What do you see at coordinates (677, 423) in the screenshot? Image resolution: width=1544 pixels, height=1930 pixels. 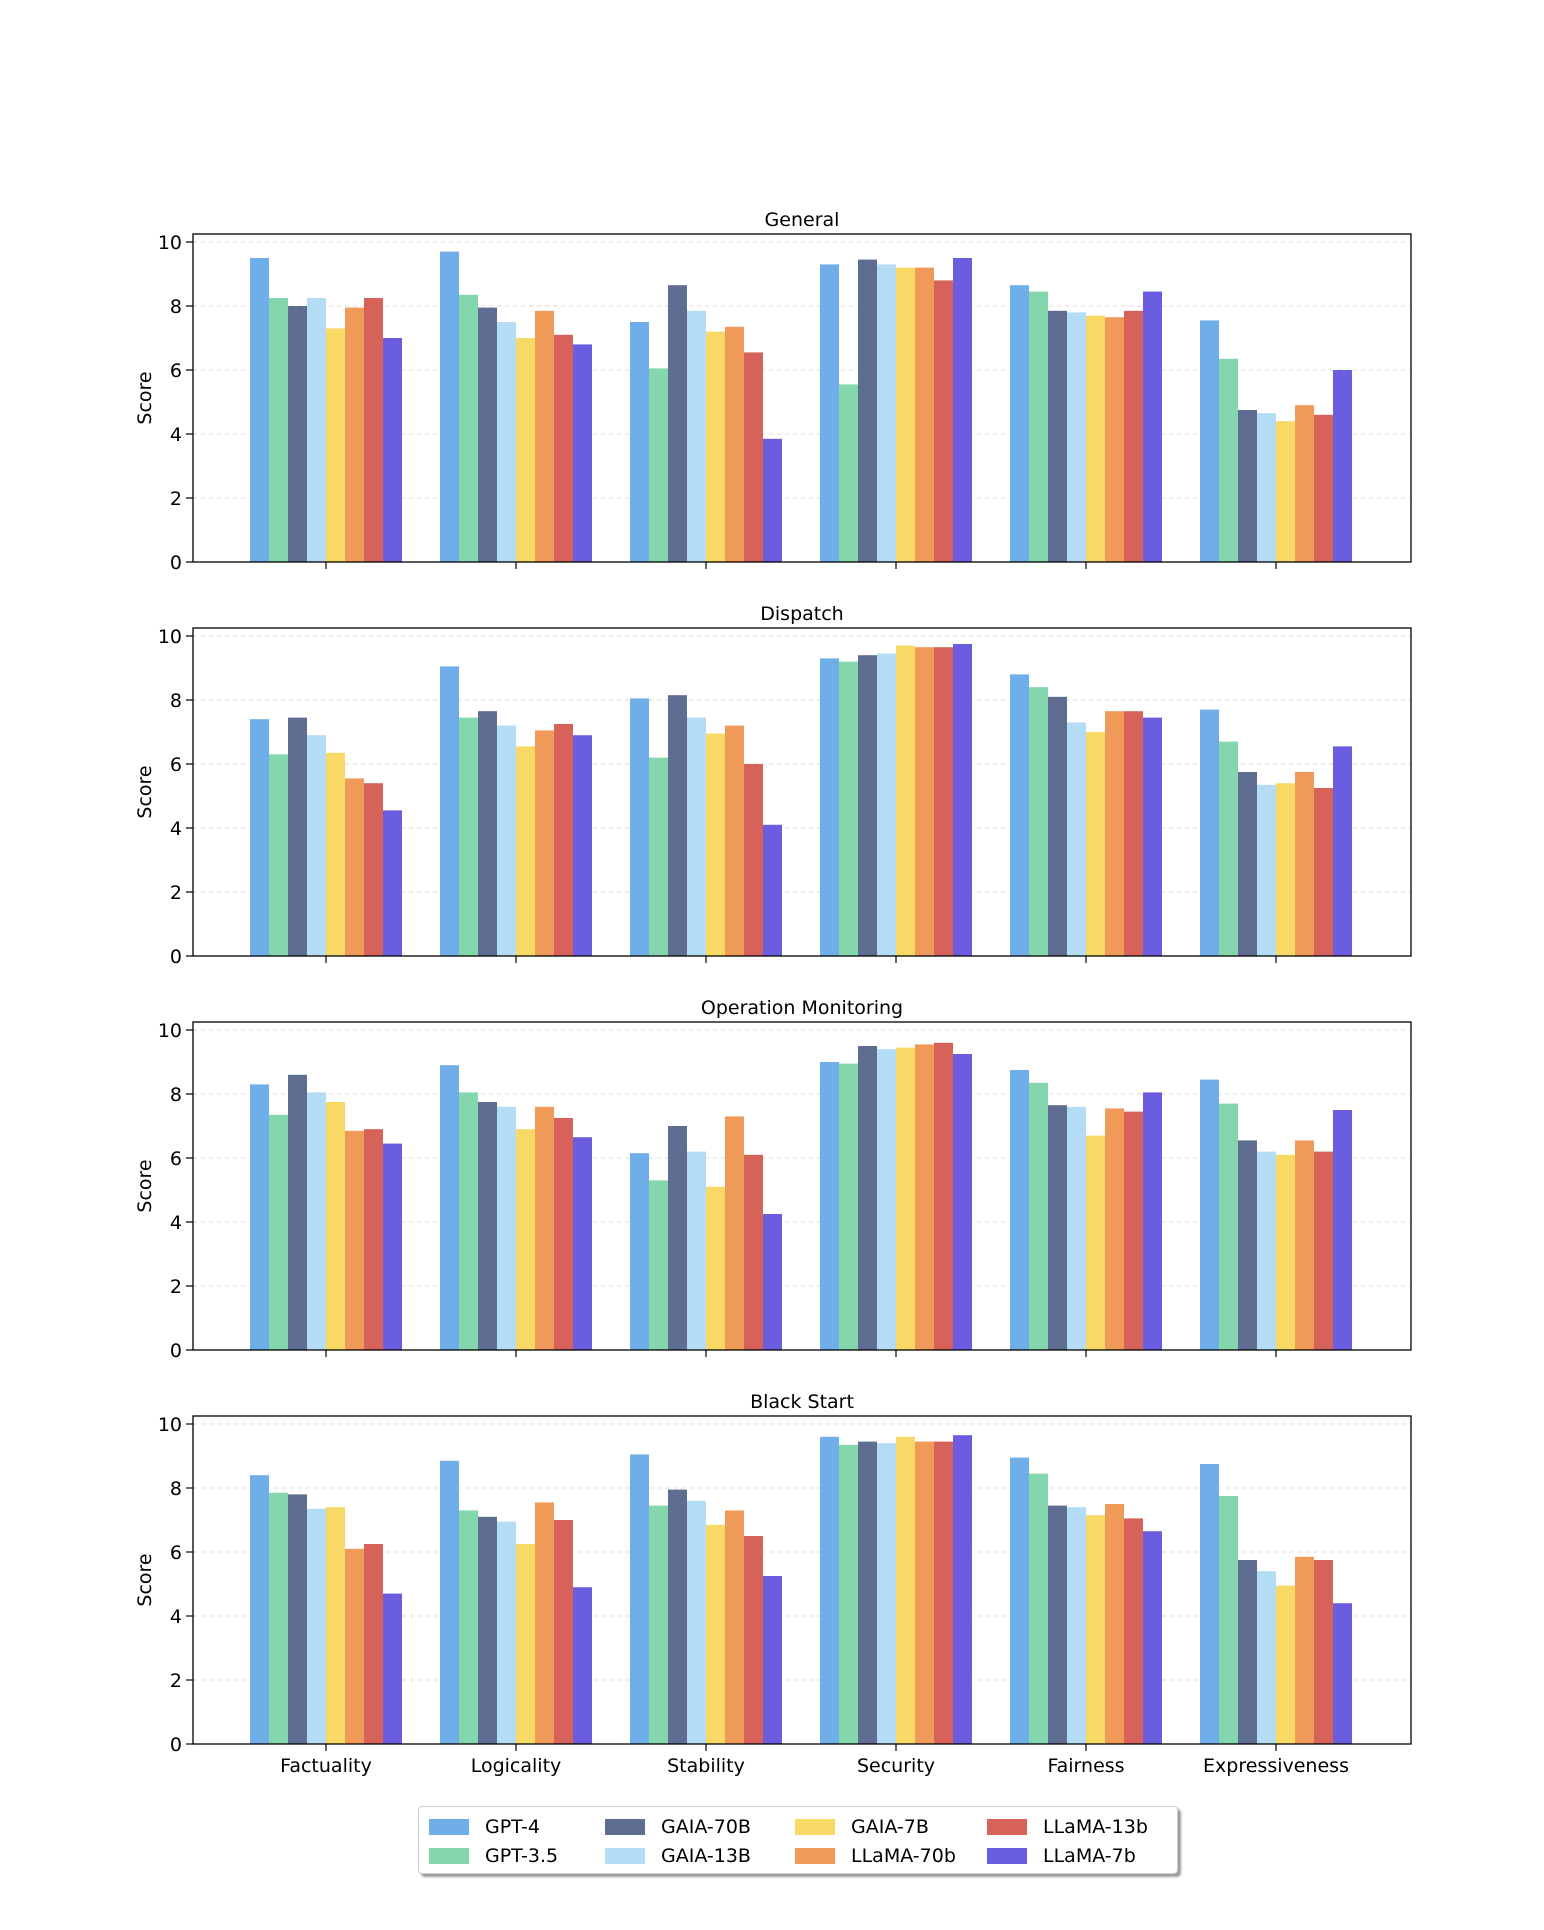 I see `bar-general-gaia-70b-stability` at bounding box center [677, 423].